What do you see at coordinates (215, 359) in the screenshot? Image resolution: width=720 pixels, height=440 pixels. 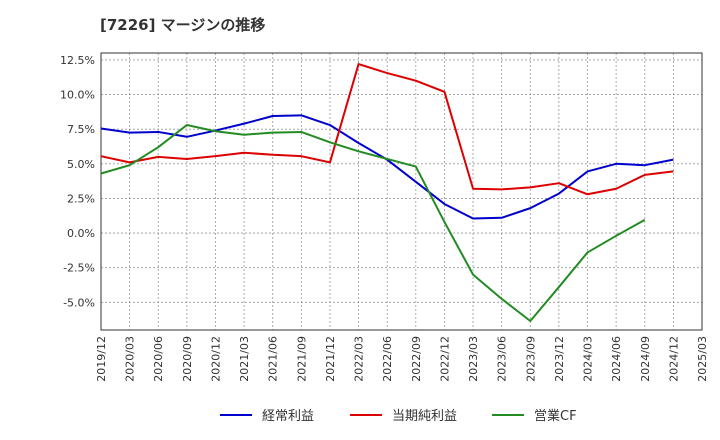 I see `x-tick-label: 2020/12` at bounding box center [215, 359].